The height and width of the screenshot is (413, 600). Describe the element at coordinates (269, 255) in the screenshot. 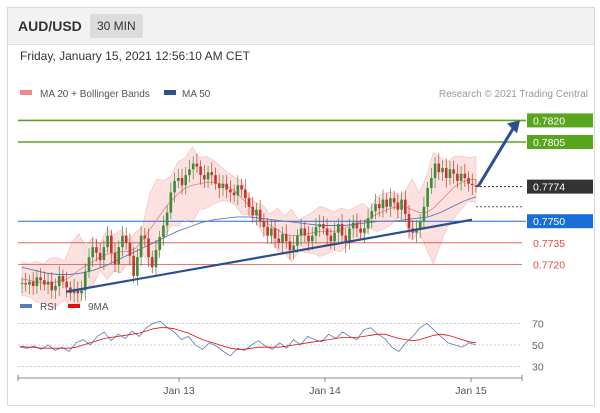

I see `trend-line` at that location.